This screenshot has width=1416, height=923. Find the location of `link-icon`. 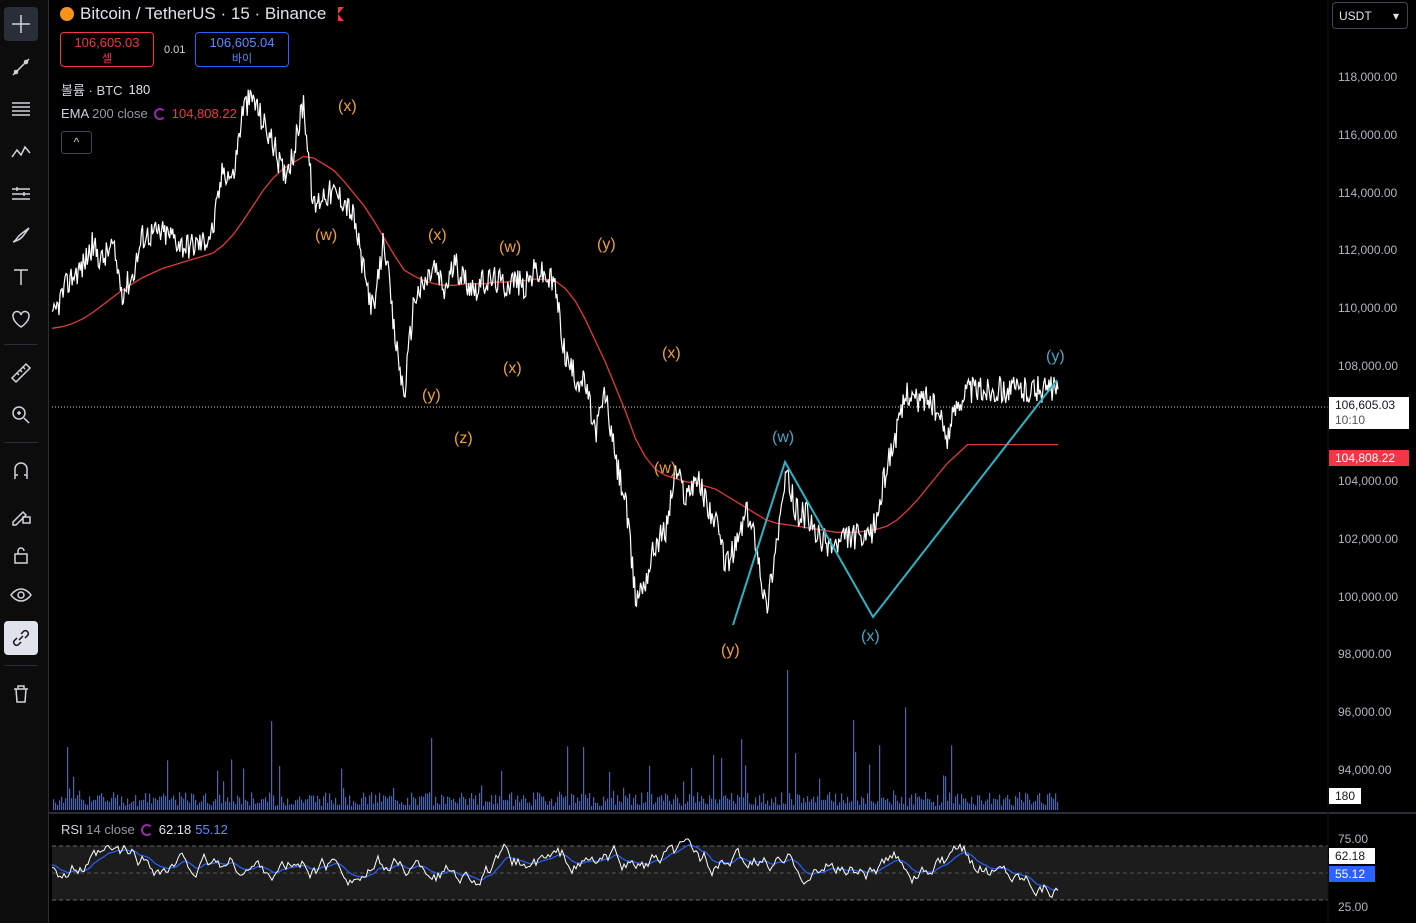

link-icon is located at coordinates (21, 638).